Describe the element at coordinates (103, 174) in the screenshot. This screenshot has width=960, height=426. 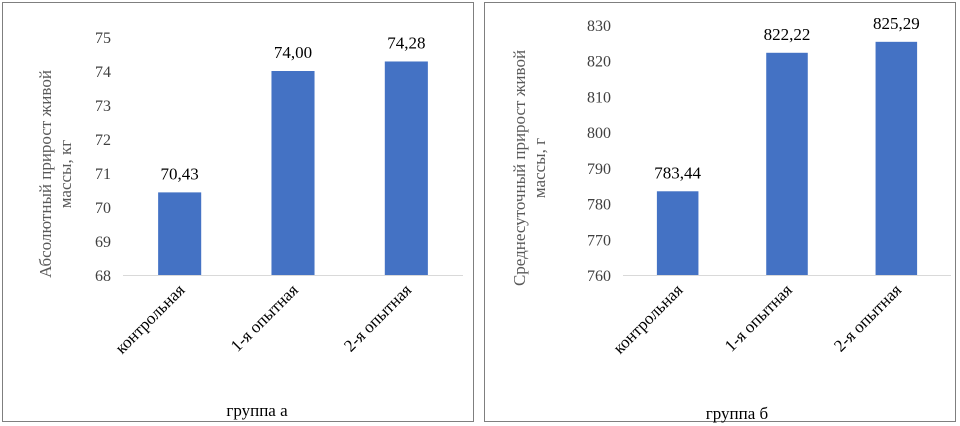
I see `y-tick-label: 71` at that location.